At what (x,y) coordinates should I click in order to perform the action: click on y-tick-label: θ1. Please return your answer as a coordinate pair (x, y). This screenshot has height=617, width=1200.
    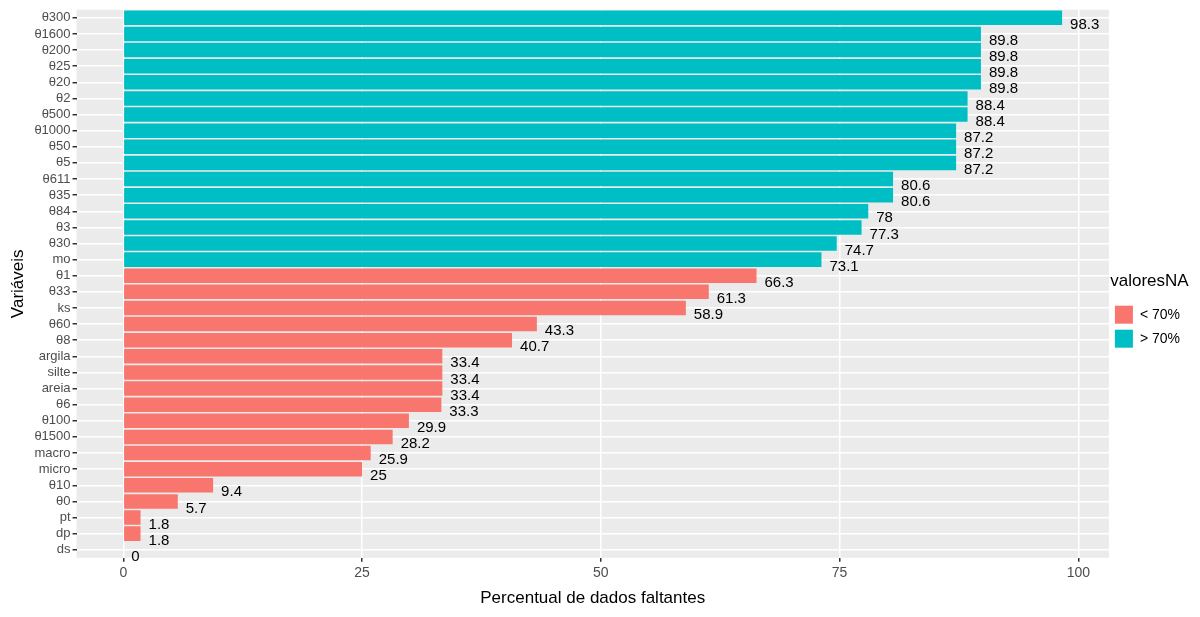
    Looking at the image, I should click on (63, 275).